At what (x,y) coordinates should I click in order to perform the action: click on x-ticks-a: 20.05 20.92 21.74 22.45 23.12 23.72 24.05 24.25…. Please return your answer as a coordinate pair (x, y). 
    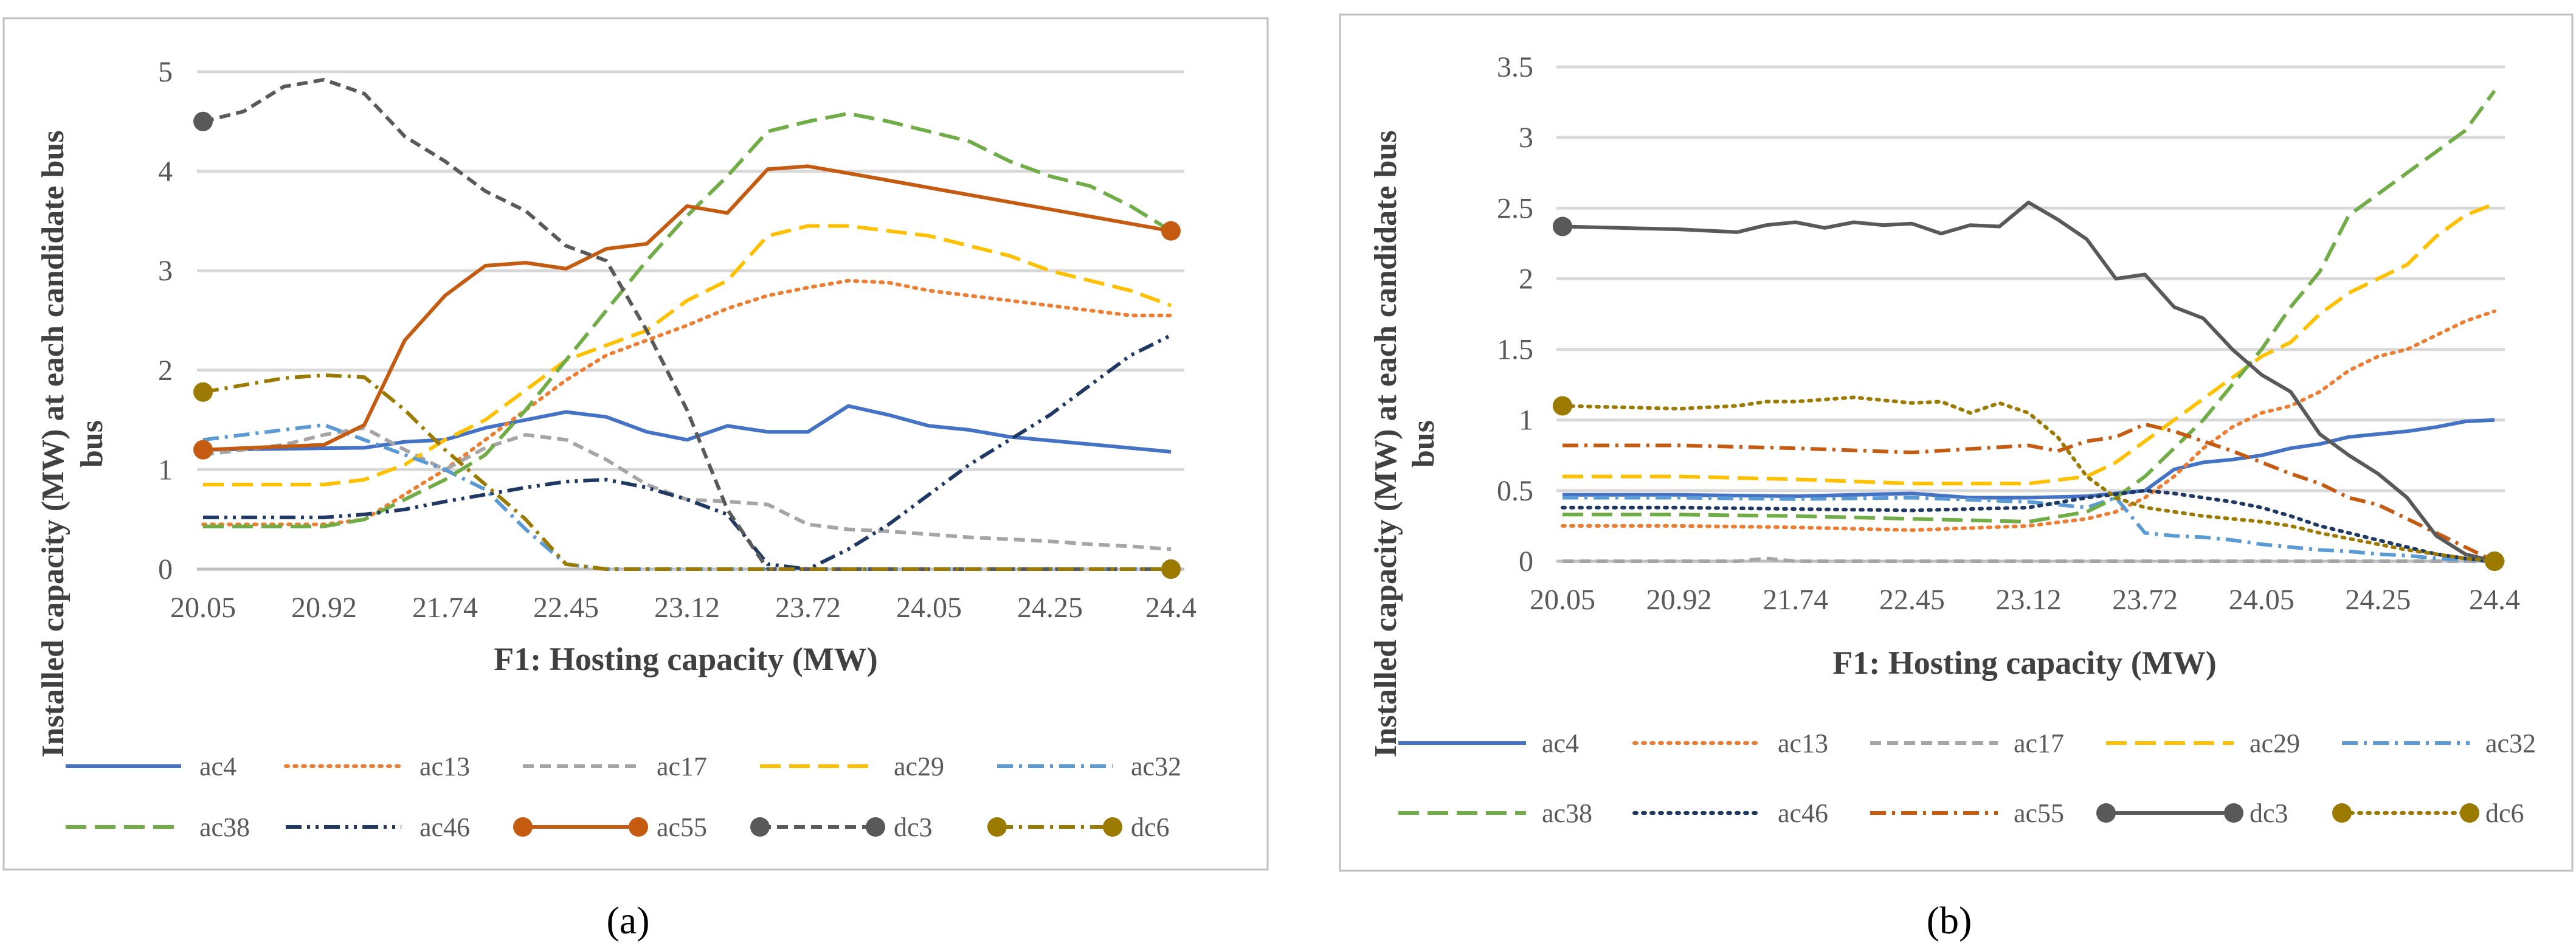
    Looking at the image, I should click on (683, 608).